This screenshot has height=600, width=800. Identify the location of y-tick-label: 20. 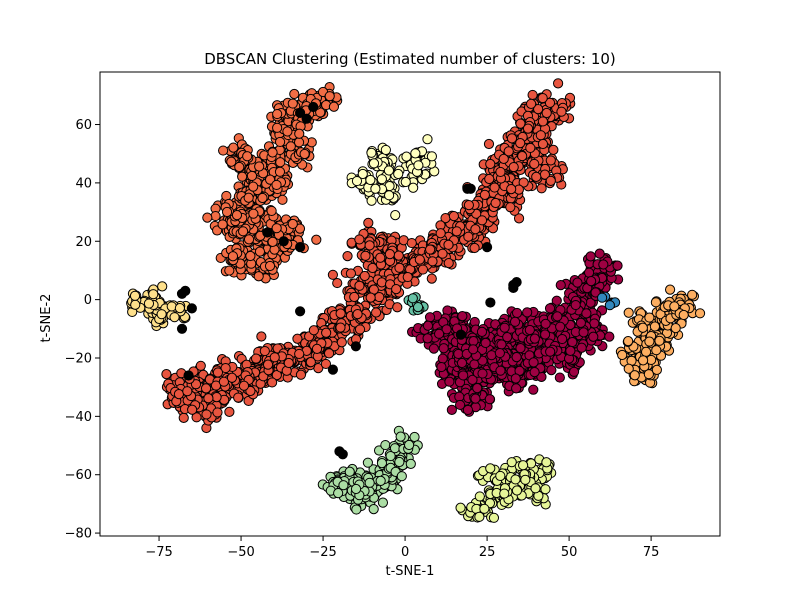
(83, 242).